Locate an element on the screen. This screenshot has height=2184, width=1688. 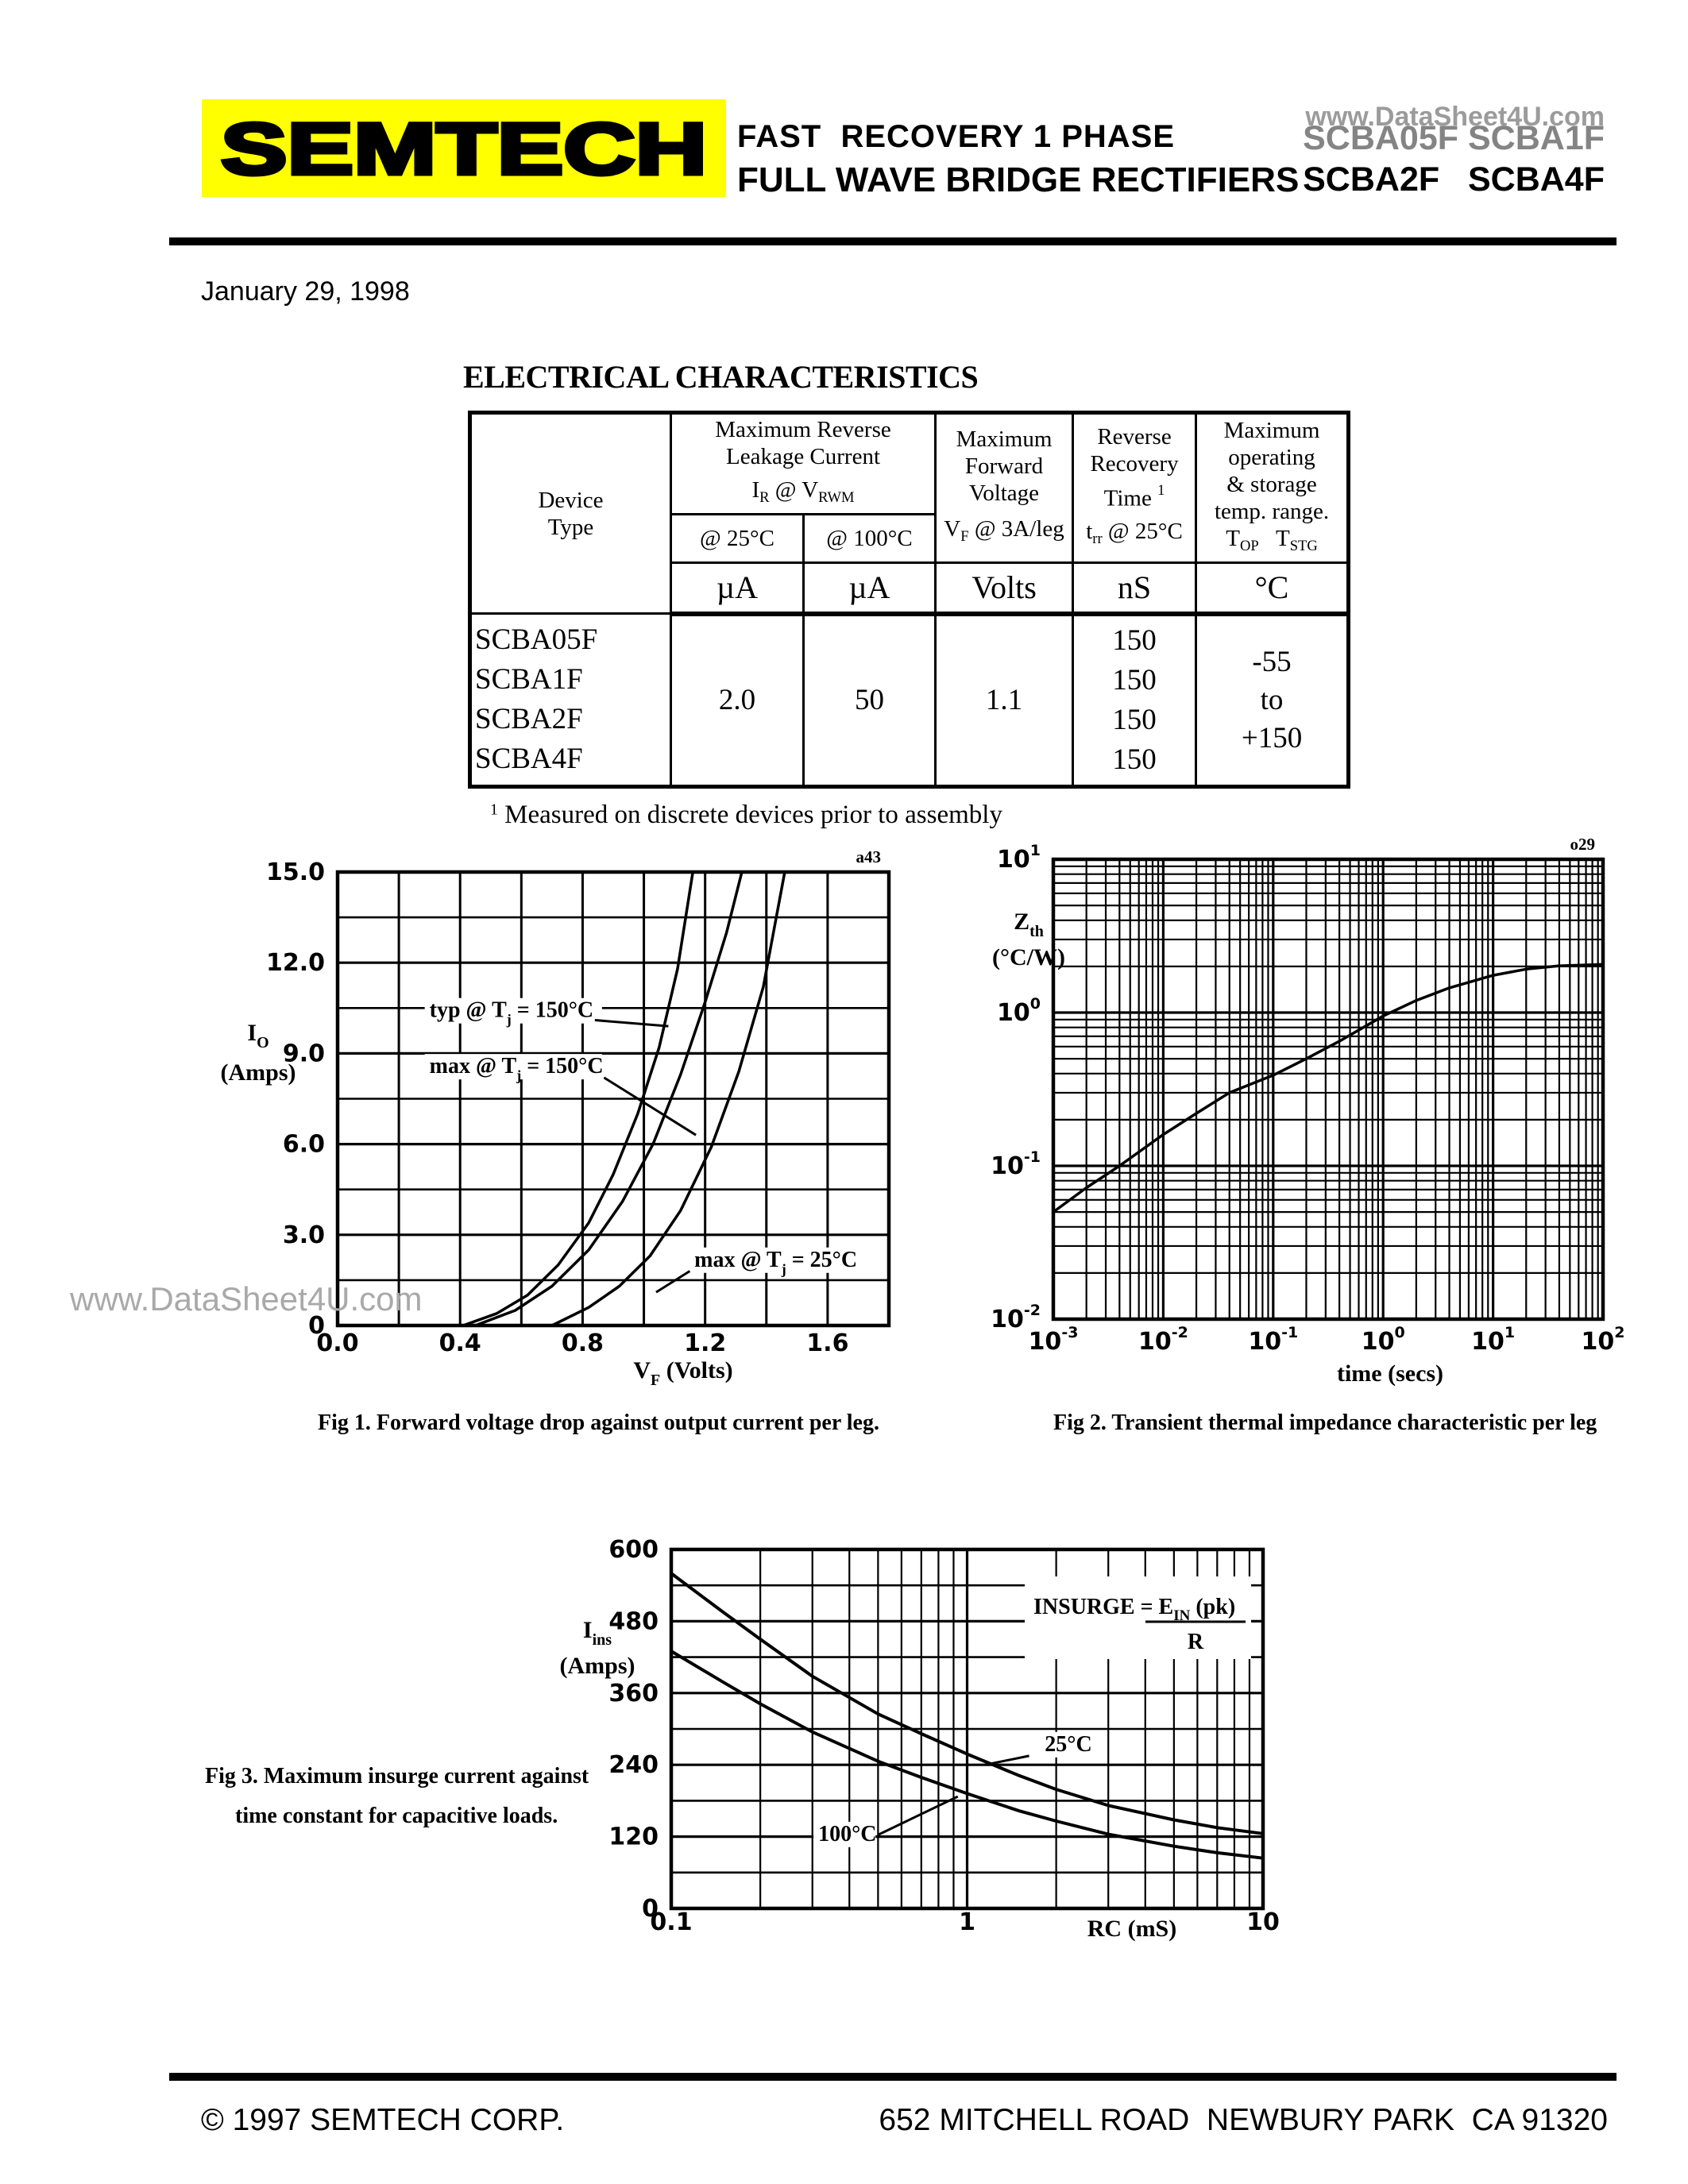
trr-values-cell: 150 150 150 150 is located at coordinates (1135, 700).